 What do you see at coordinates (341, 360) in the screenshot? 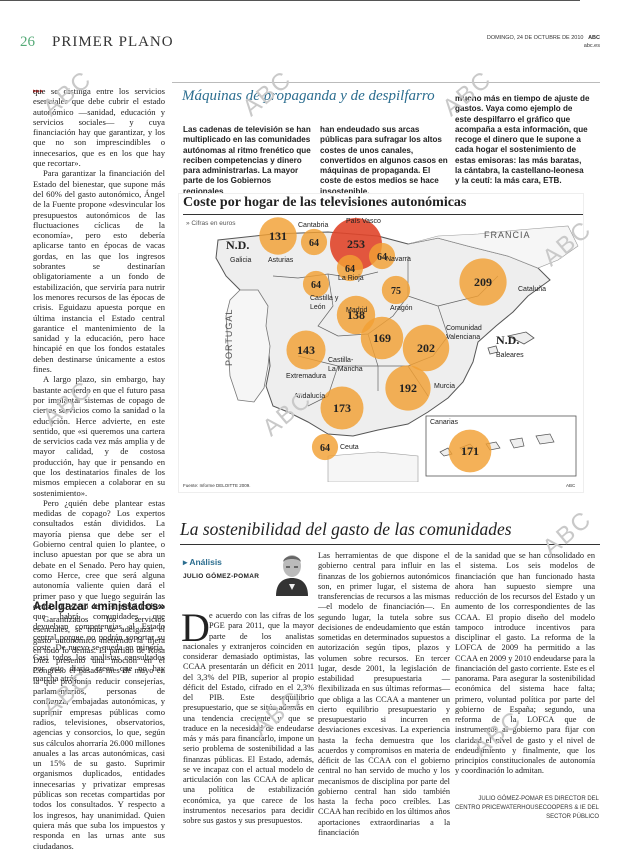
I see `region-label: Castilla-` at bounding box center [341, 360].